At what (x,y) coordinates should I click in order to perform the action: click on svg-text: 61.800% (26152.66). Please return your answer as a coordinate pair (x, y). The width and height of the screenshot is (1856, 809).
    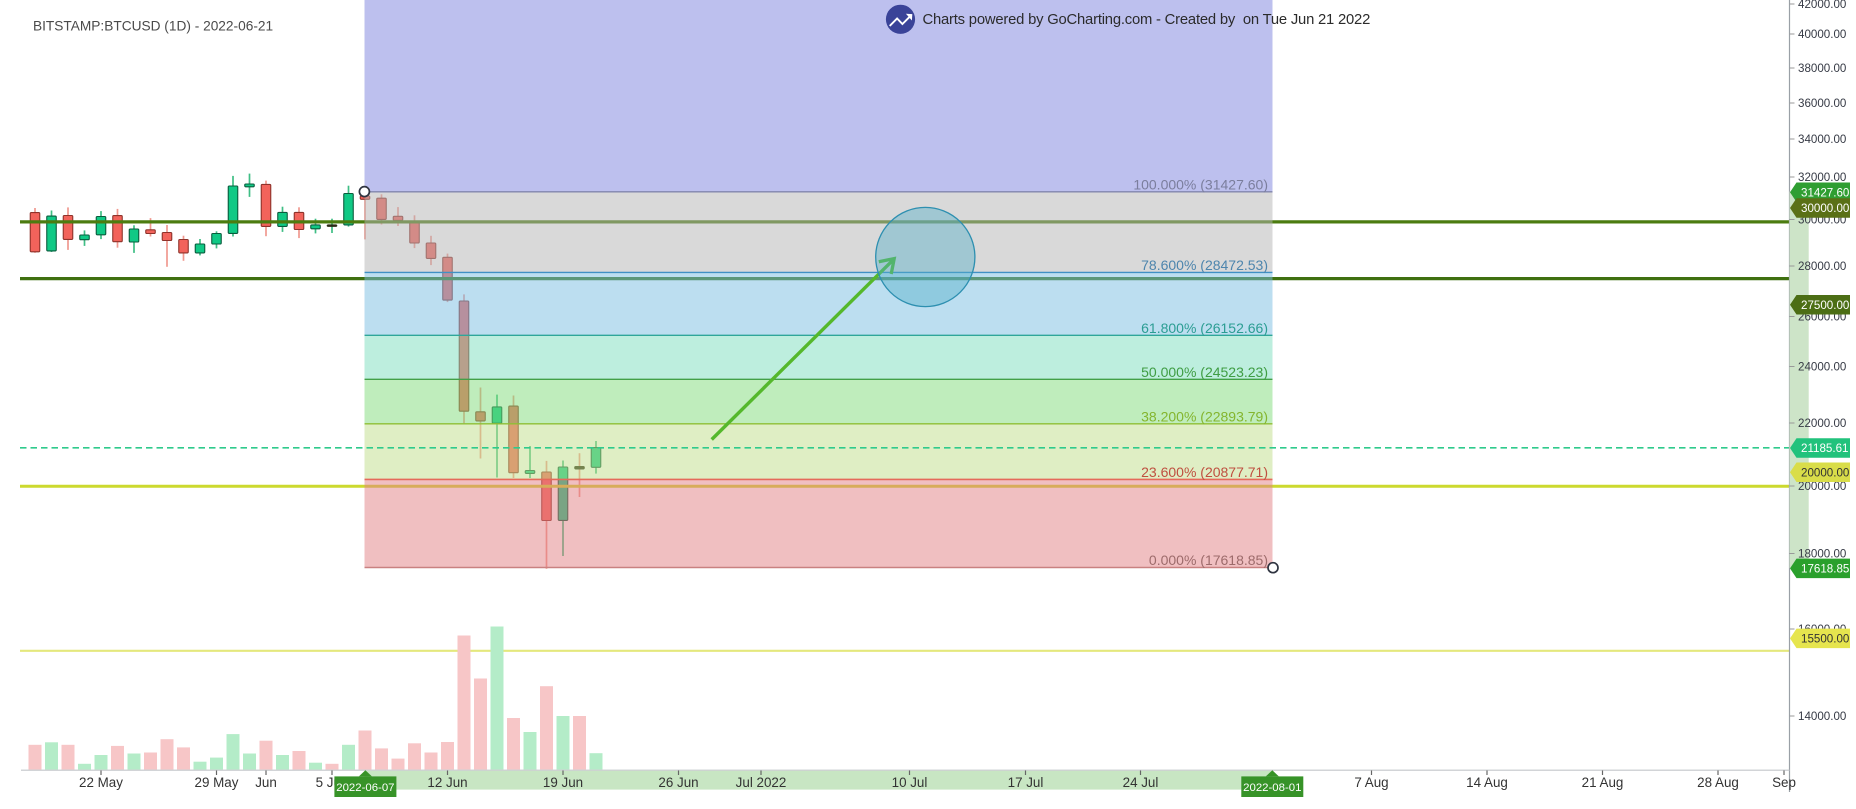
    Looking at the image, I should click on (1204, 328).